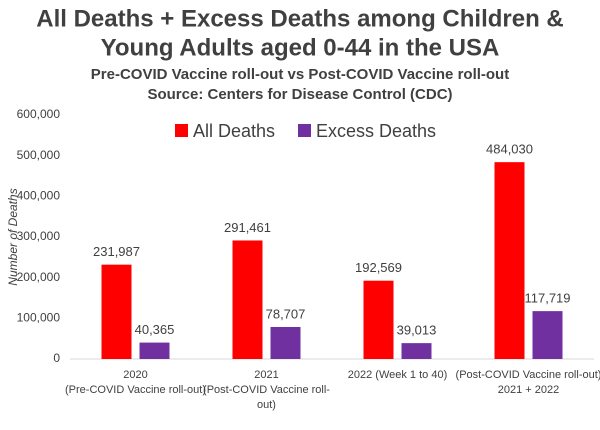 This screenshot has width=600, height=430. I want to click on value-label: 78,707, so click(286, 313).